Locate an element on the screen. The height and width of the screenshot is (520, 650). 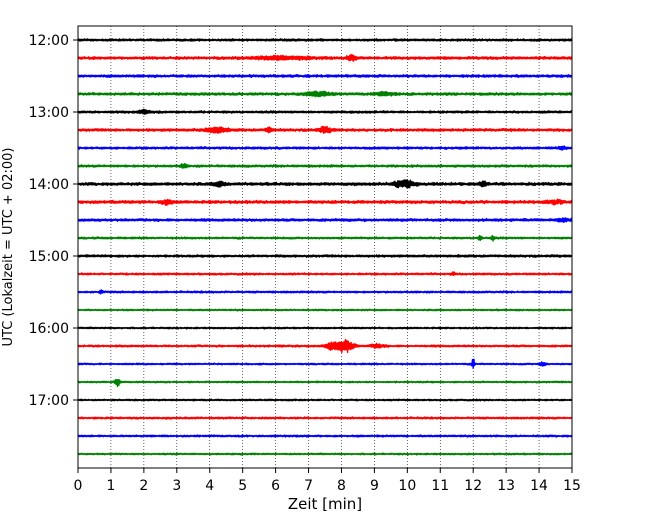
y-tick-label: 15:00 is located at coordinates (49, 257).